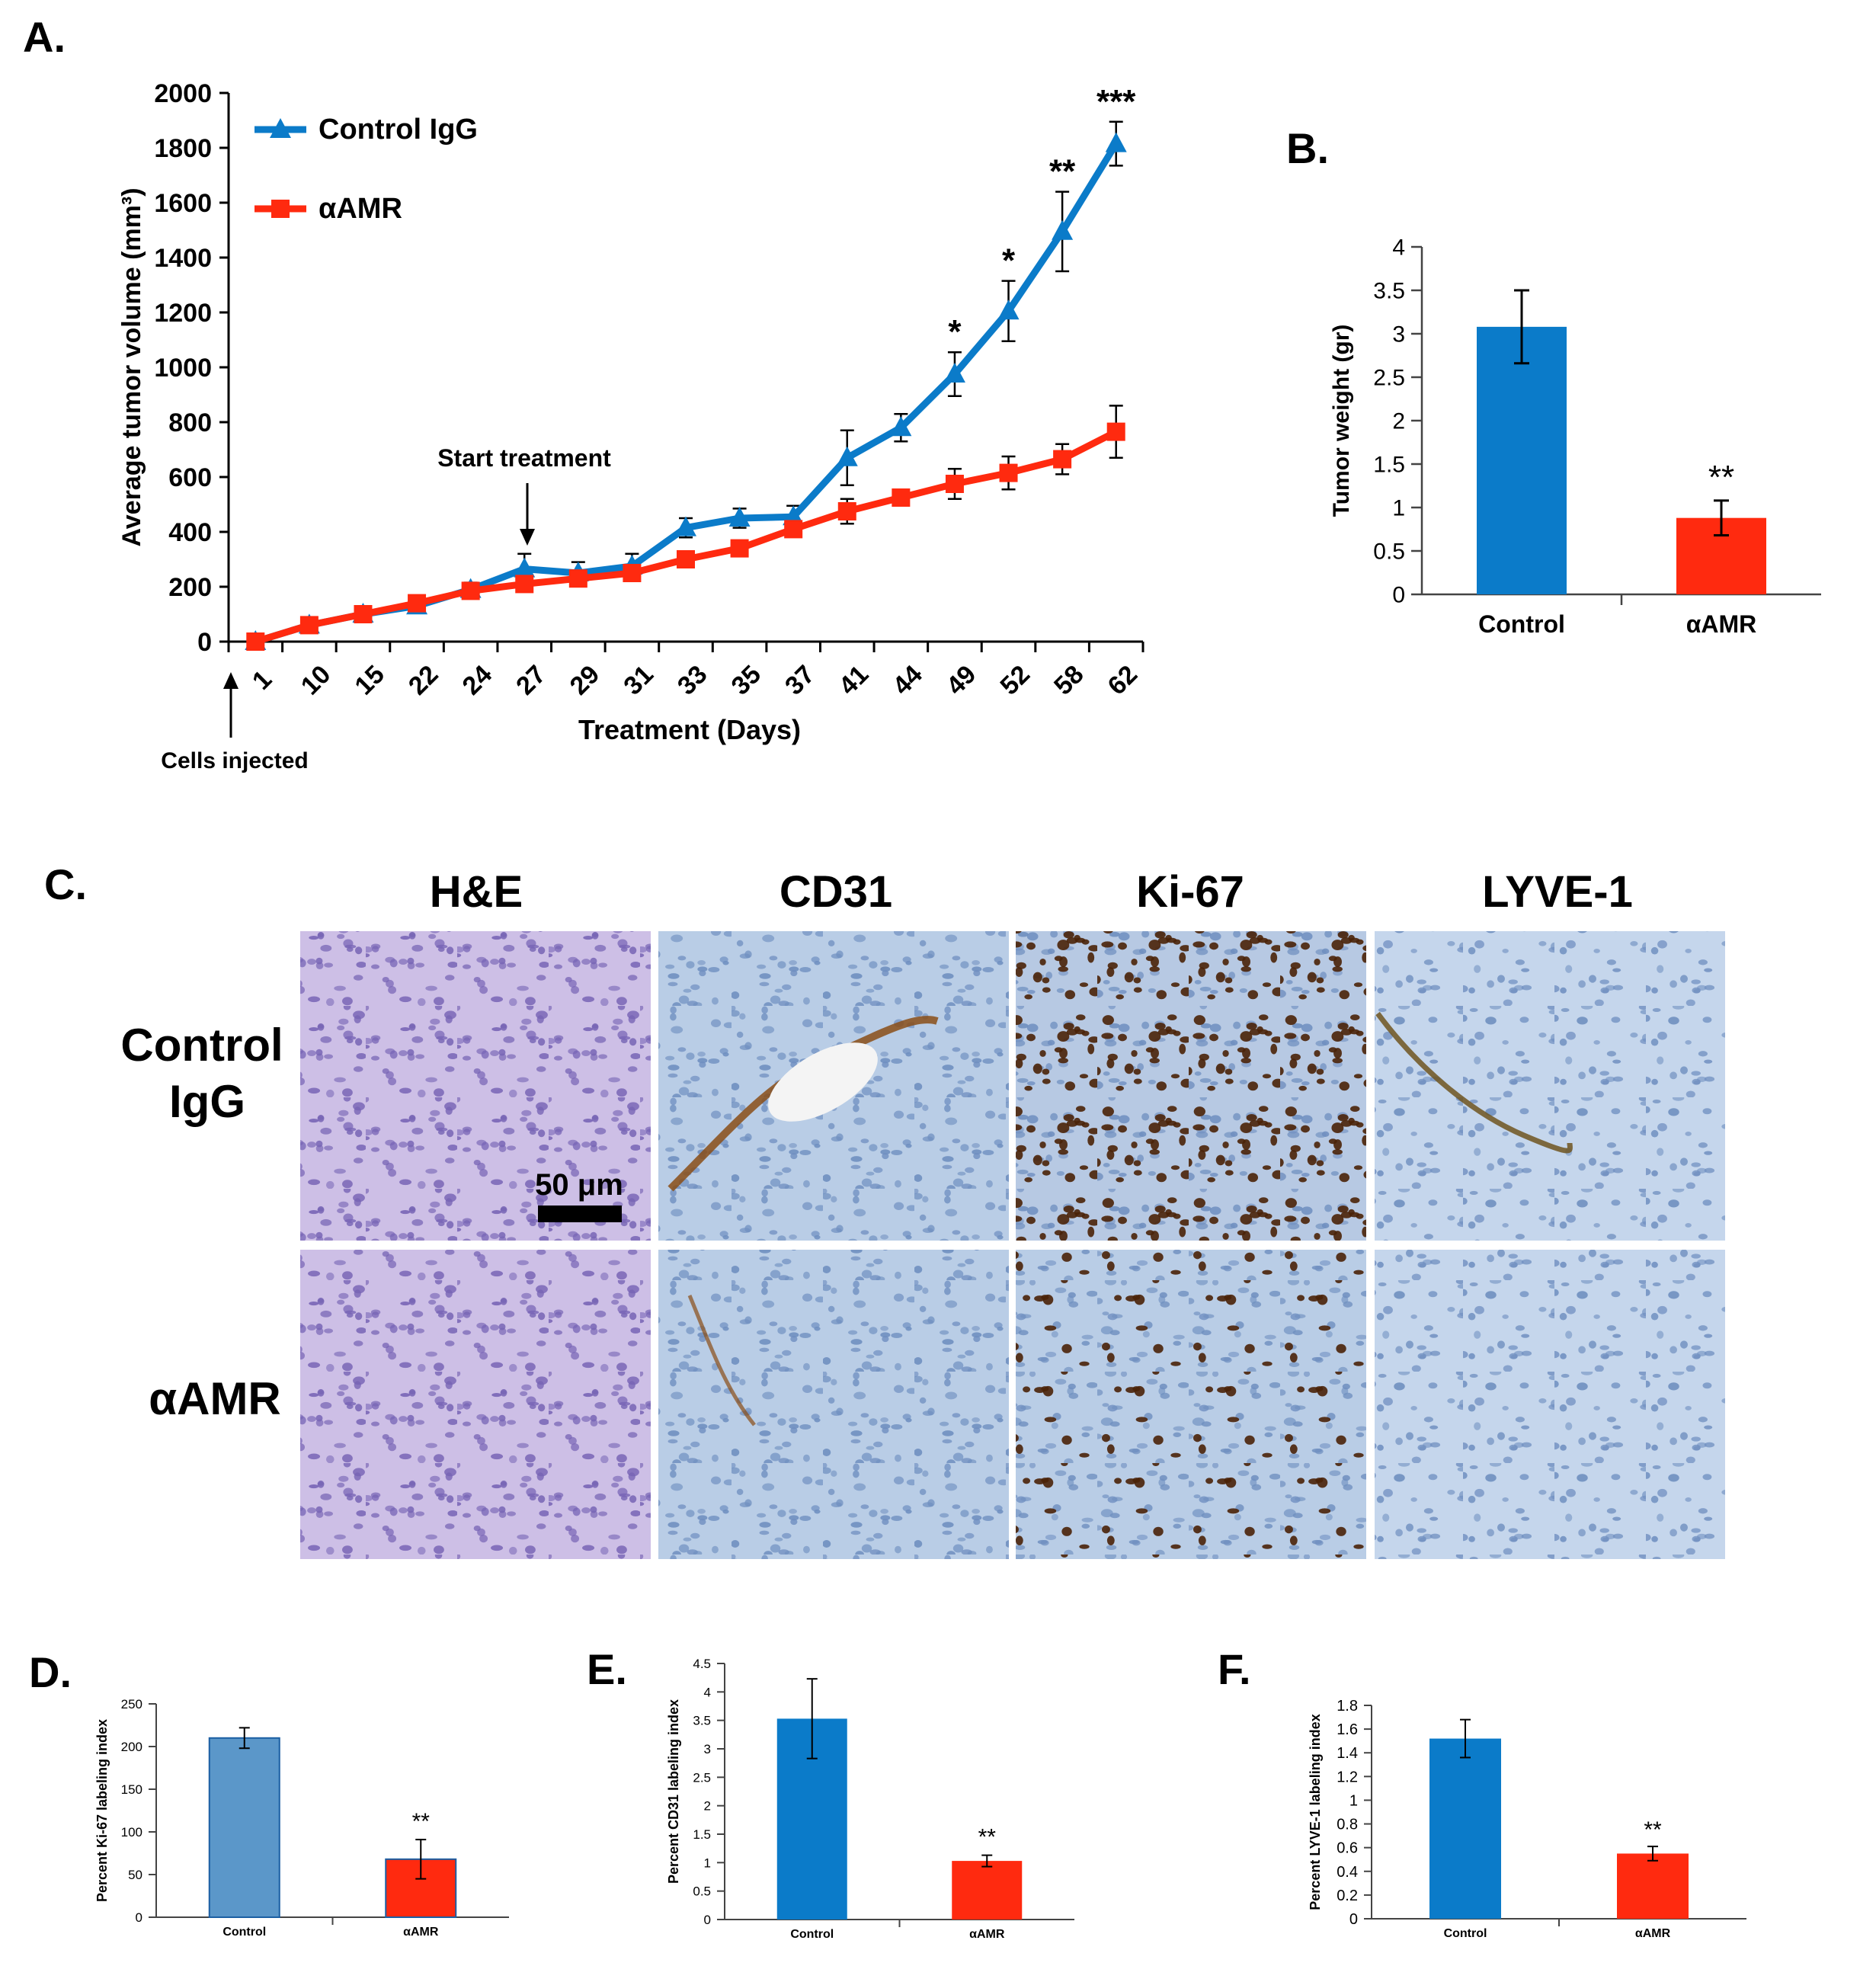  What do you see at coordinates (50, 1672) in the screenshot?
I see `panel-d-label: D.` at bounding box center [50, 1672].